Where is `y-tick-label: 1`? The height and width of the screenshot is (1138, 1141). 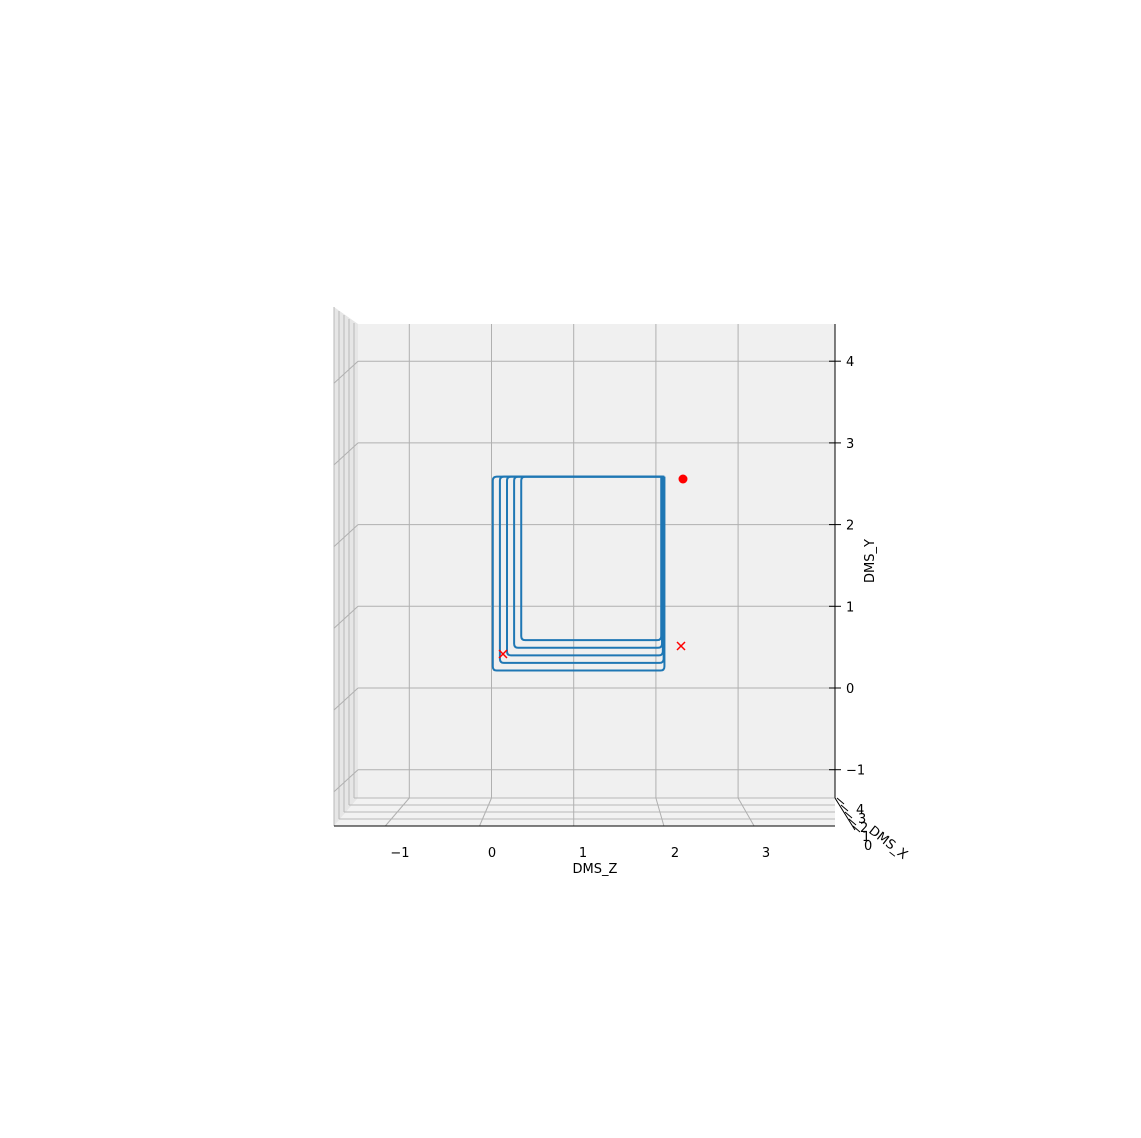
y-tick-label: 1 is located at coordinates (850, 607).